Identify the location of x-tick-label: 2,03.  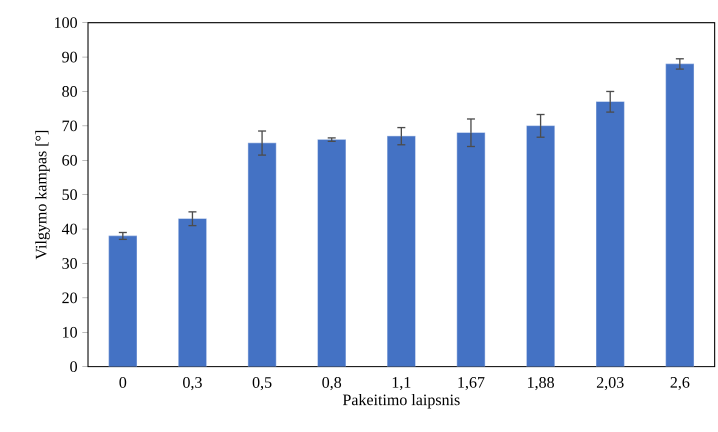
(610, 383).